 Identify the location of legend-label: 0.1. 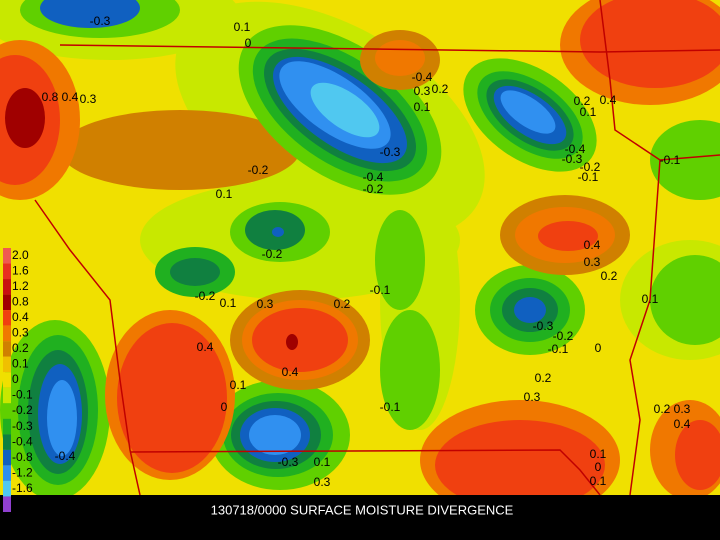
(20, 364).